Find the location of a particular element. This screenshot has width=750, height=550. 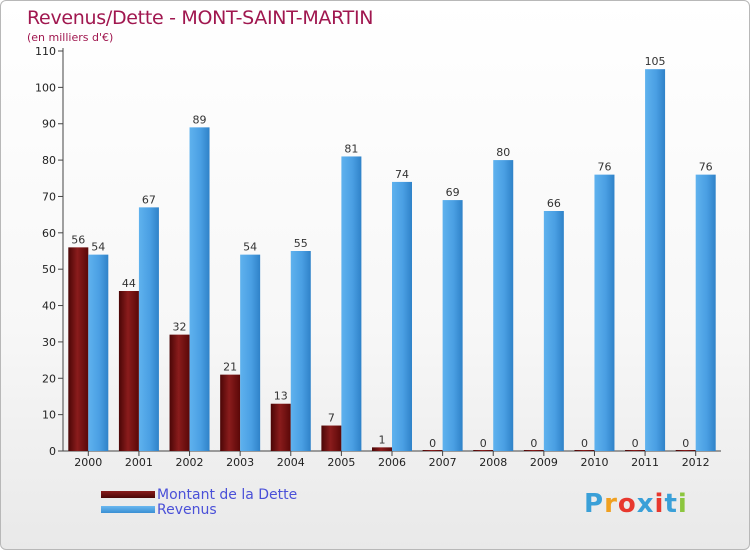

x-tick-label: 2000 is located at coordinates (88, 462).